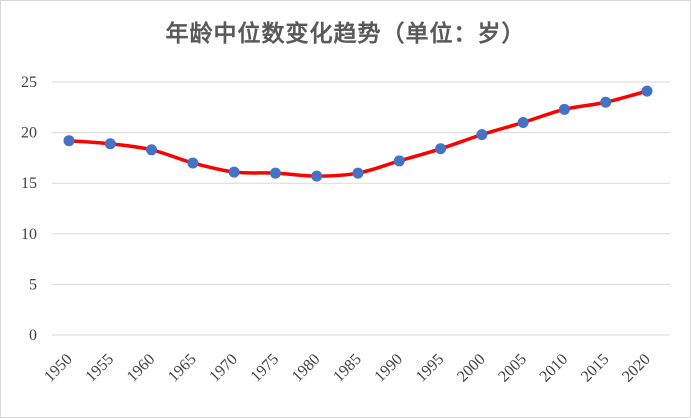 The height and width of the screenshot is (418, 691). I want to click on y-tick-label: 10, so click(29, 234).